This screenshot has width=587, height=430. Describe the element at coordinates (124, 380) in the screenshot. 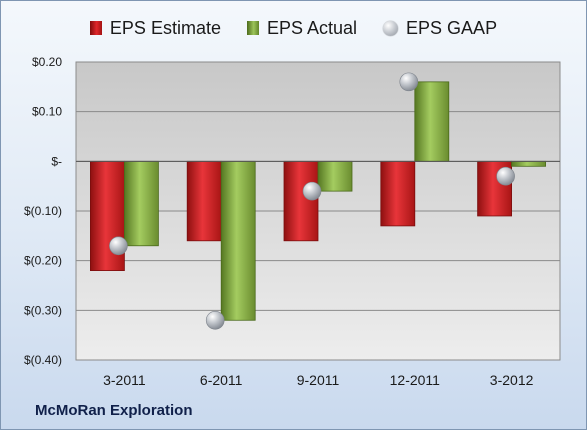

I see `x-category-label: 3-2011` at that location.